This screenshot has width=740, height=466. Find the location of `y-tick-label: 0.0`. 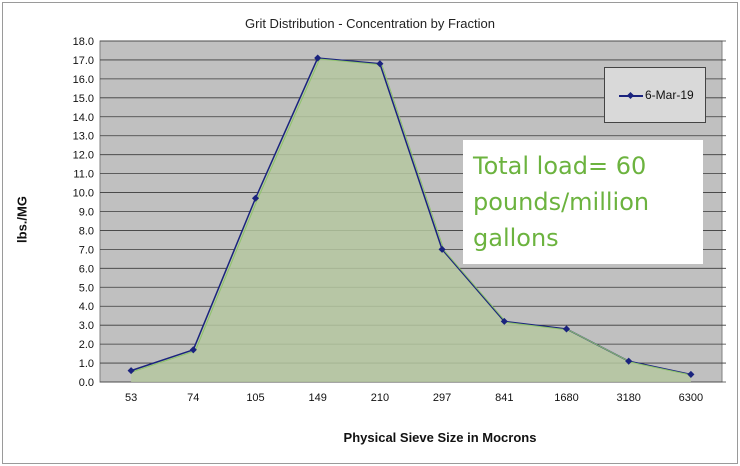

y-tick-label: 0.0 is located at coordinates (86, 383).